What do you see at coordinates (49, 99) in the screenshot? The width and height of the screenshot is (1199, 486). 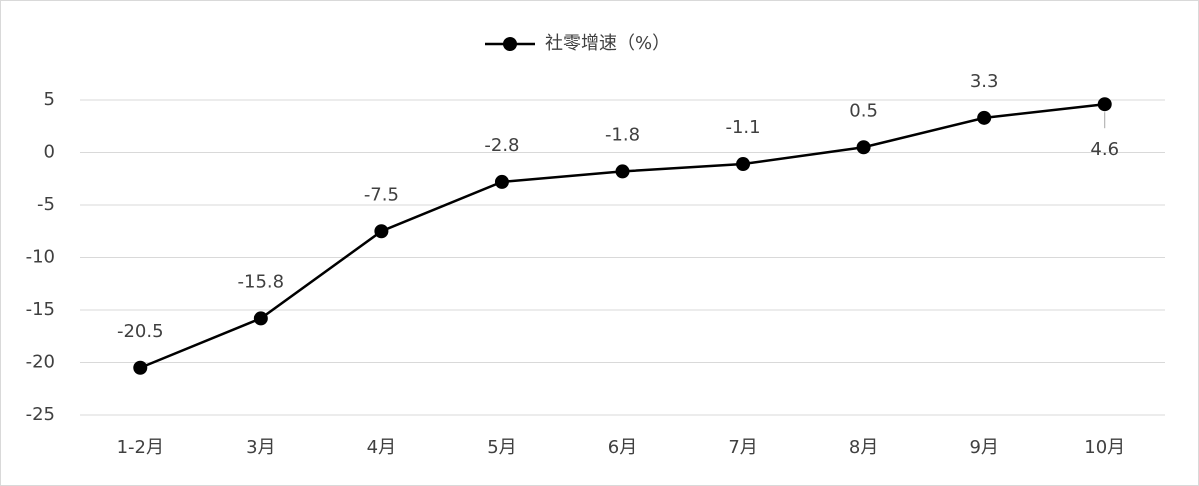 I see `y-tick-label: 5` at bounding box center [49, 99].